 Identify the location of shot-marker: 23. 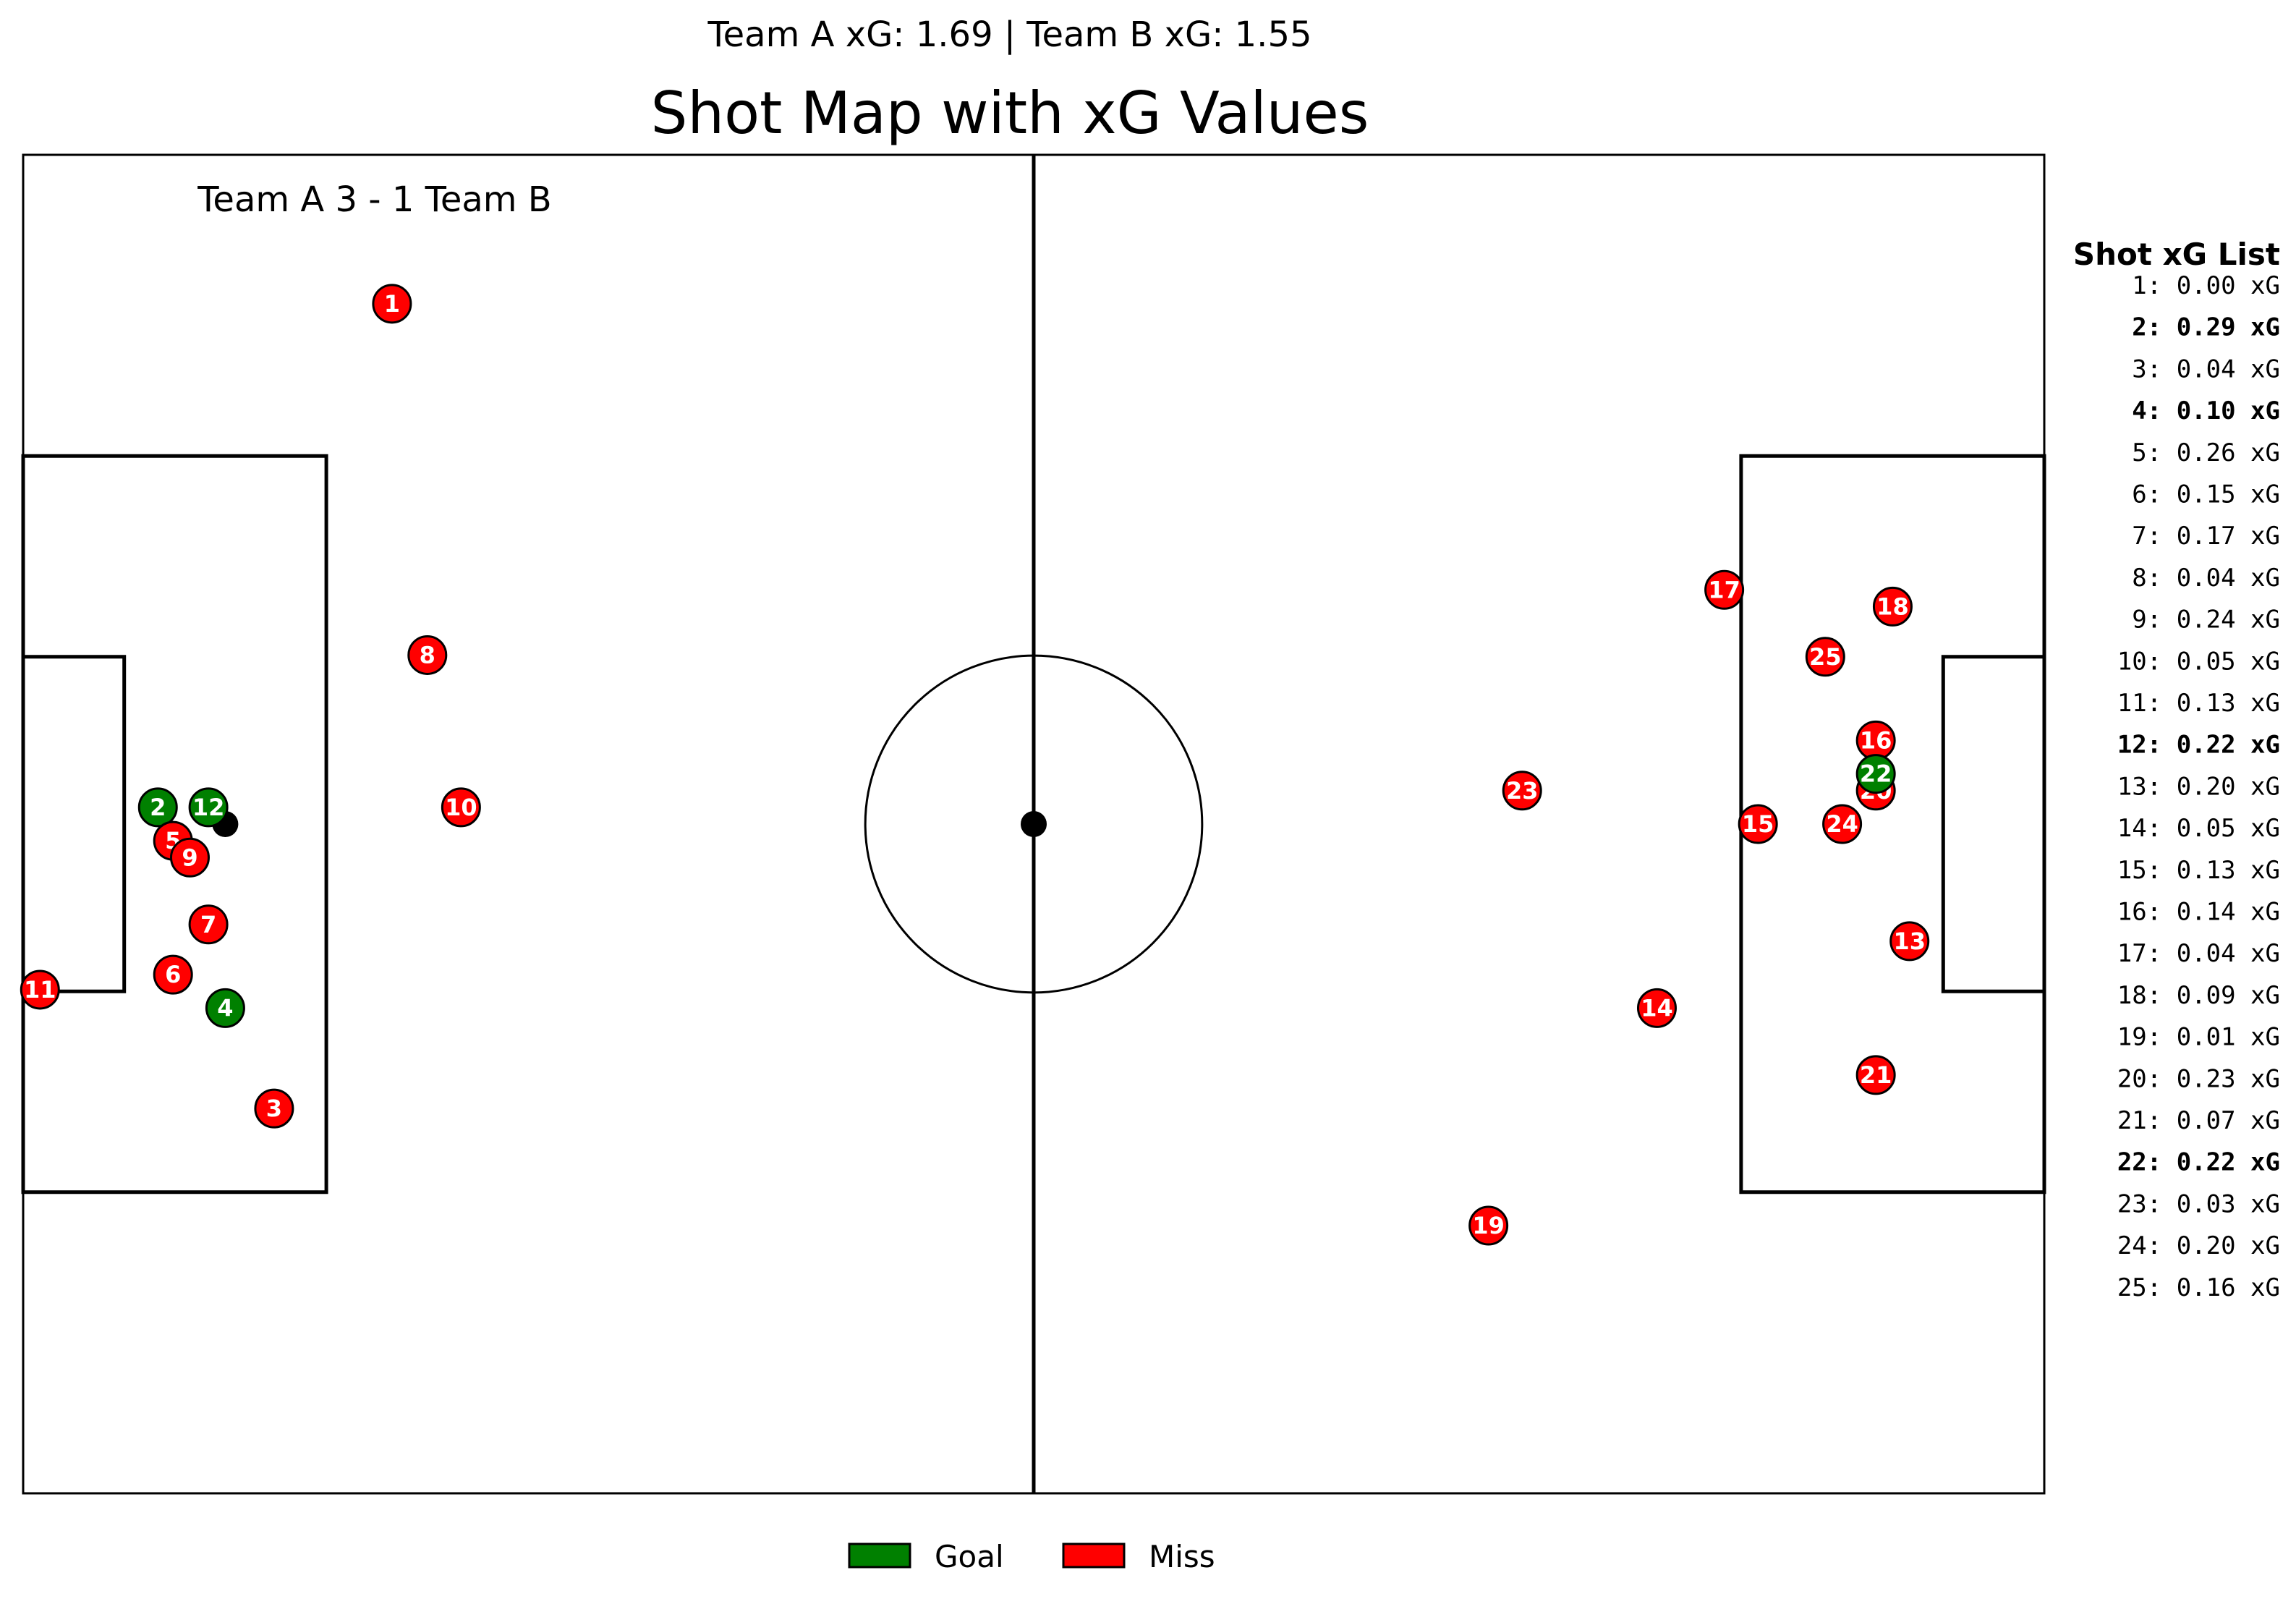
(1522, 791).